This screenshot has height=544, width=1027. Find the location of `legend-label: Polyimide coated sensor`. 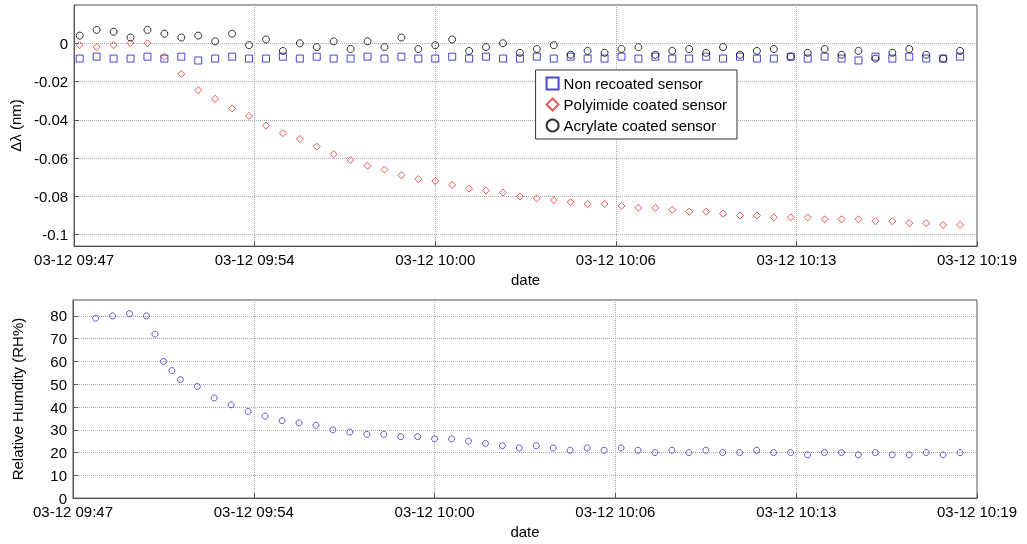

legend-label: Polyimide coated sensor is located at coordinates (645, 104).